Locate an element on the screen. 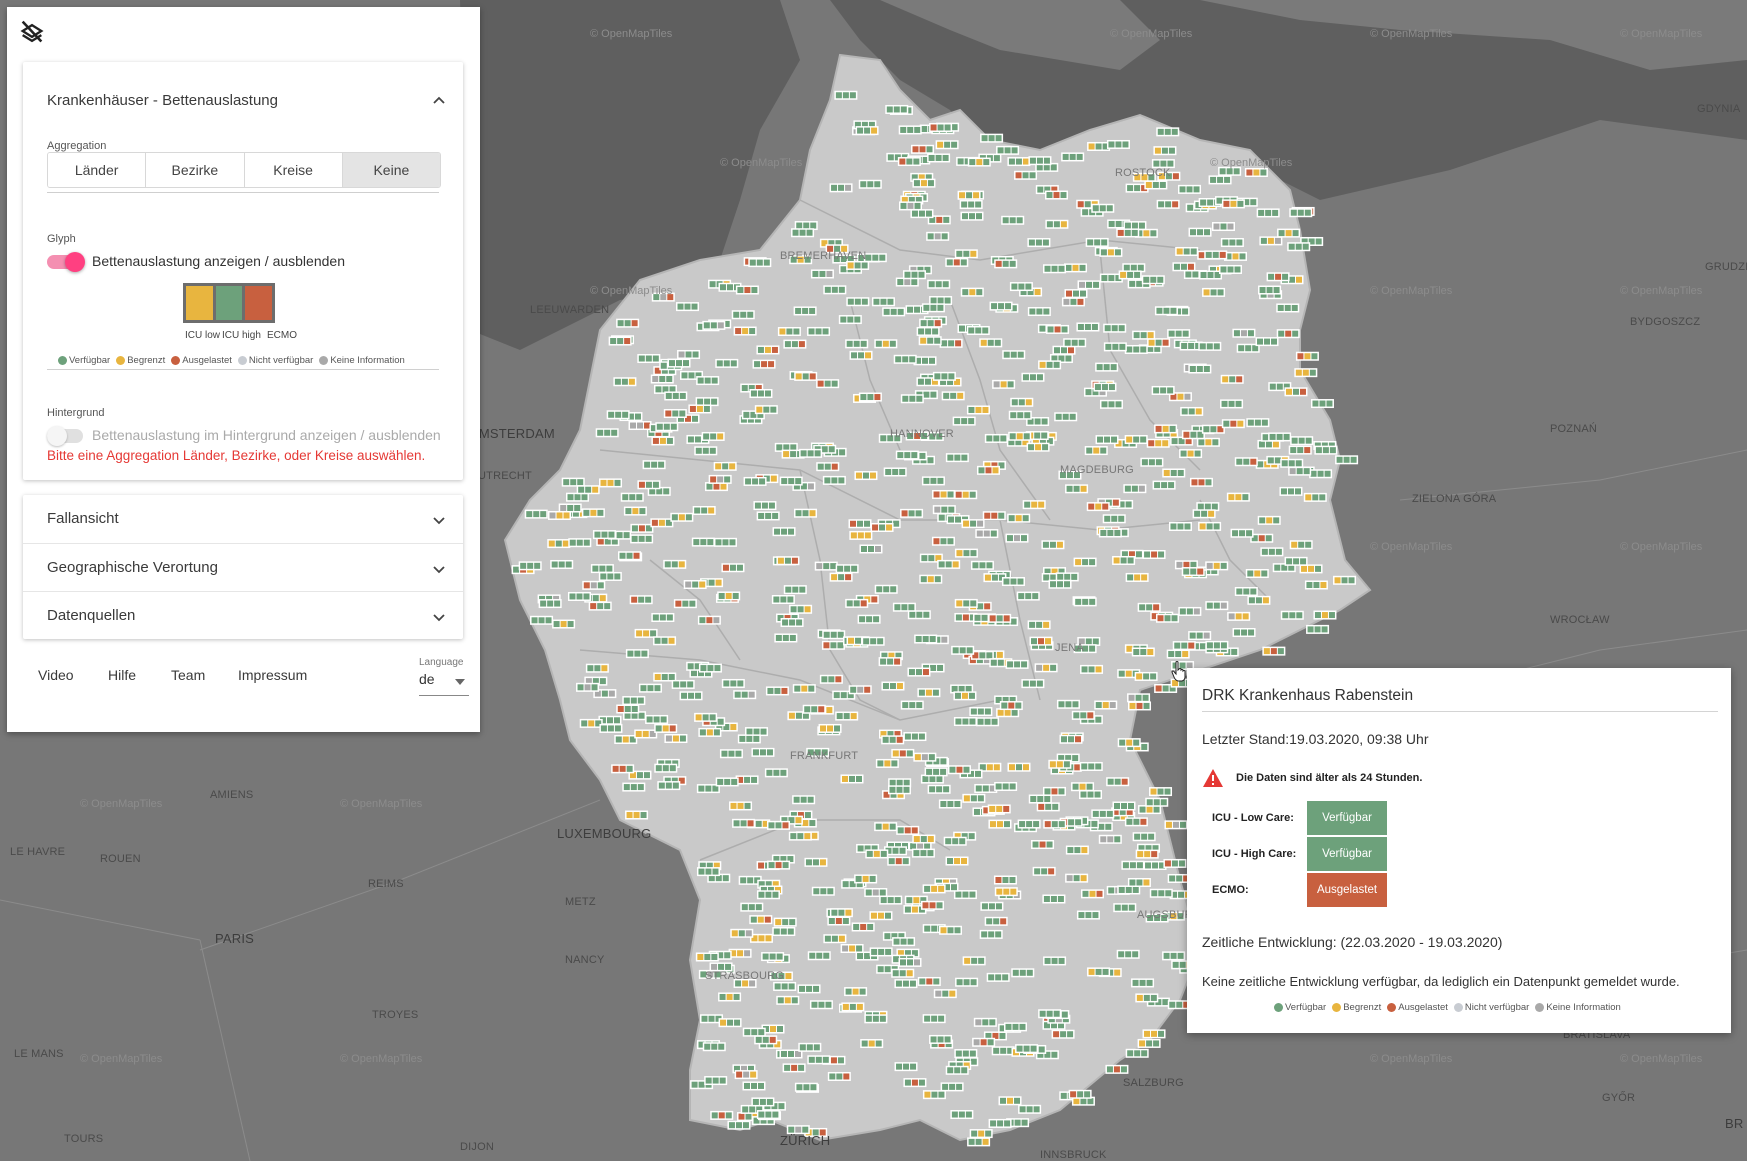 Image resolution: width=1747 pixels, height=1161 pixels. footer-link-impressum: Impressum is located at coordinates (273, 675).